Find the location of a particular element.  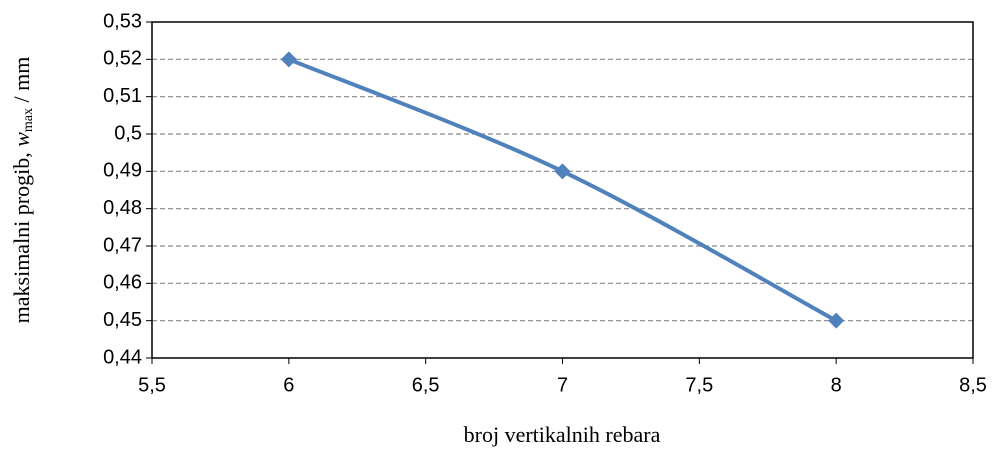

y-tick-label: 0,52 is located at coordinates (122, 59).